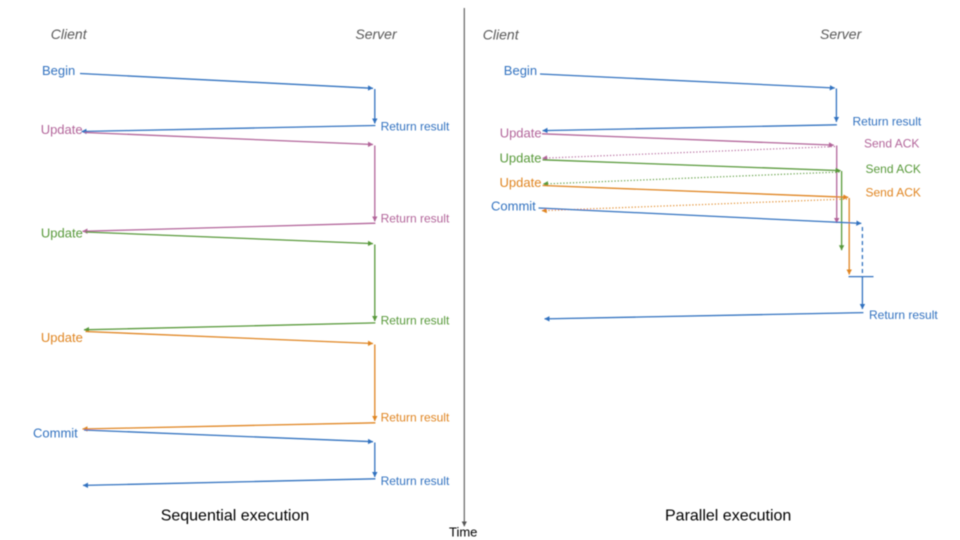  I want to click on svg-text: Sequential execution, so click(235, 516).